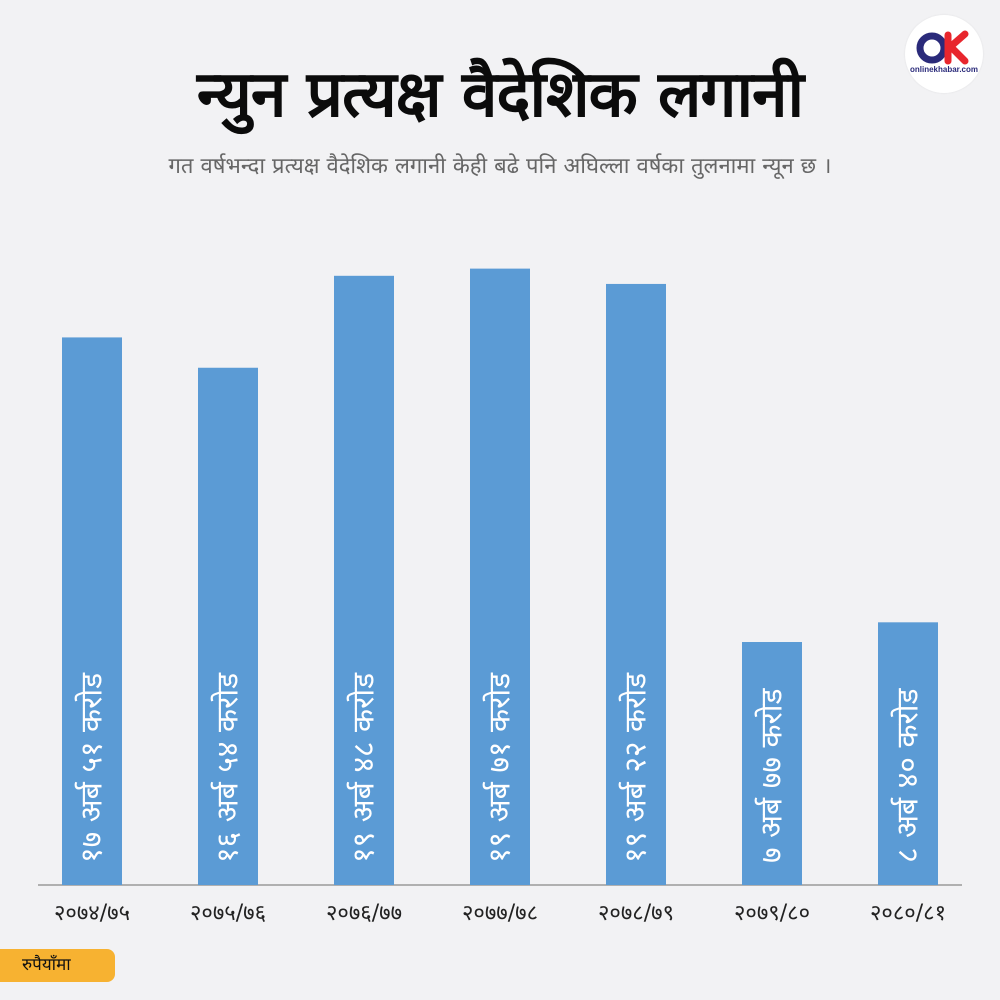 Image resolution: width=1000 pixels, height=1000 pixels. Describe the element at coordinates (500, 767) in the screenshot. I see `bar-value-label: १९ अर्ब ७१ करोड` at that location.